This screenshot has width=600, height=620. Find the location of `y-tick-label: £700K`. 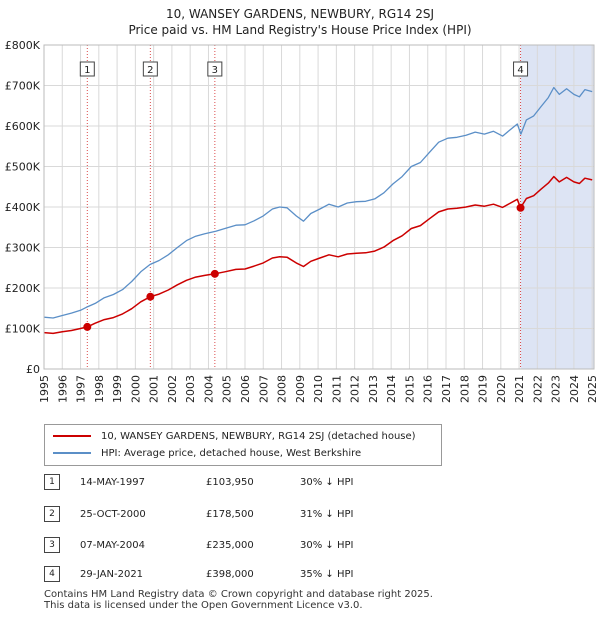

y-tick-label: £700K is located at coordinates (23, 86).